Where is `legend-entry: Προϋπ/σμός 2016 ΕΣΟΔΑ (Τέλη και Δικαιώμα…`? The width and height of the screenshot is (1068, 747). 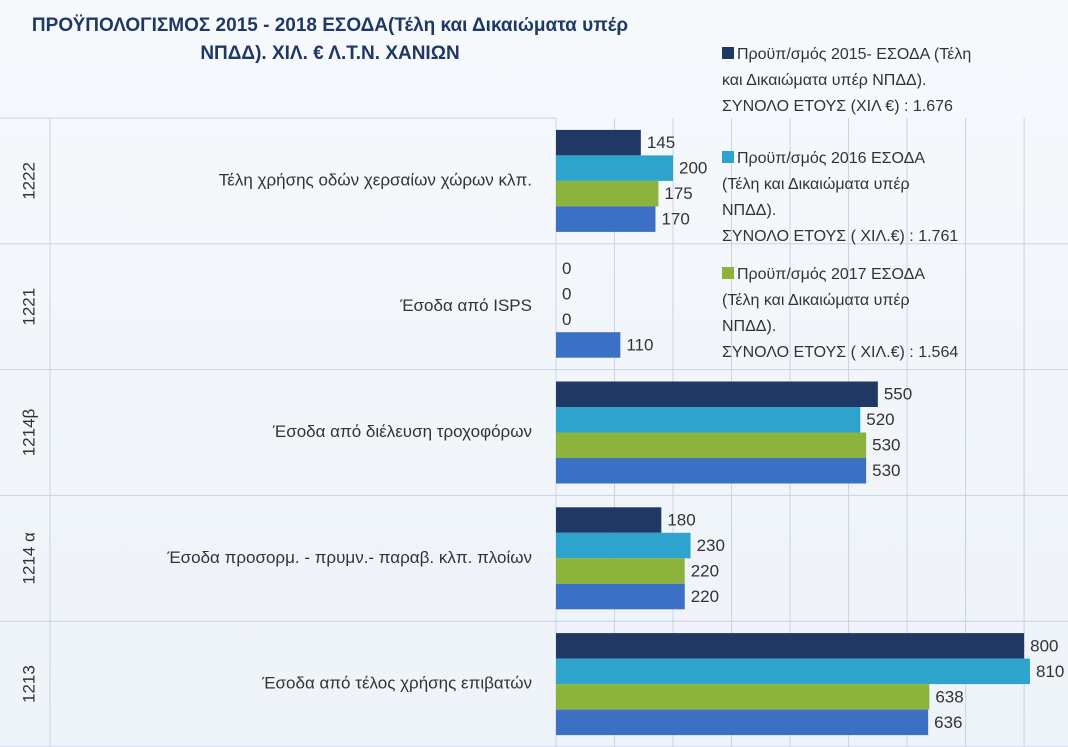
legend-entry: Προϋπ/σμός 2016 ΕΣΟΔΑ (Τέλη και Δικαιώμα… is located at coordinates (892, 198).